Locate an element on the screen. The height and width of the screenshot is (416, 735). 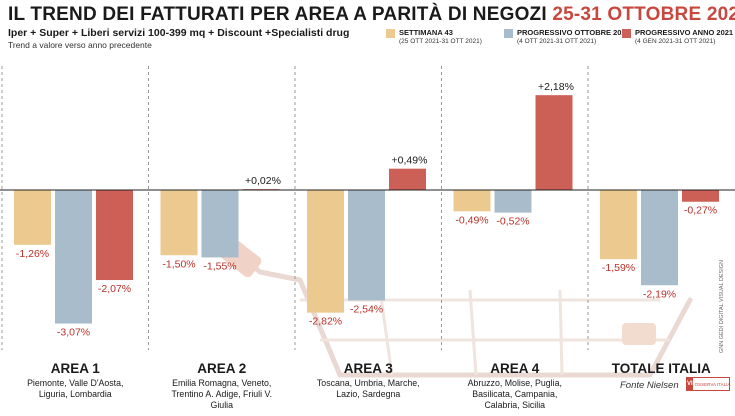
category-label: AREA 1 is located at coordinates (76, 368).